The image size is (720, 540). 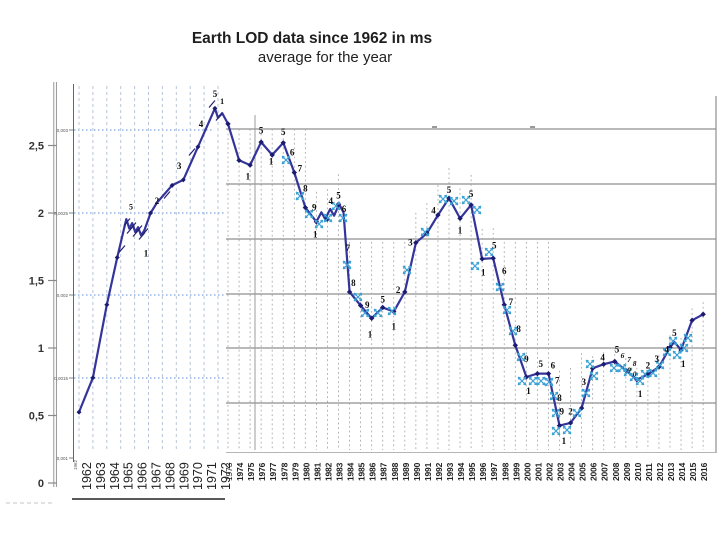 What do you see at coordinates (170, 476) in the screenshot?
I see `x-label-1968: 1968` at bounding box center [170, 476].